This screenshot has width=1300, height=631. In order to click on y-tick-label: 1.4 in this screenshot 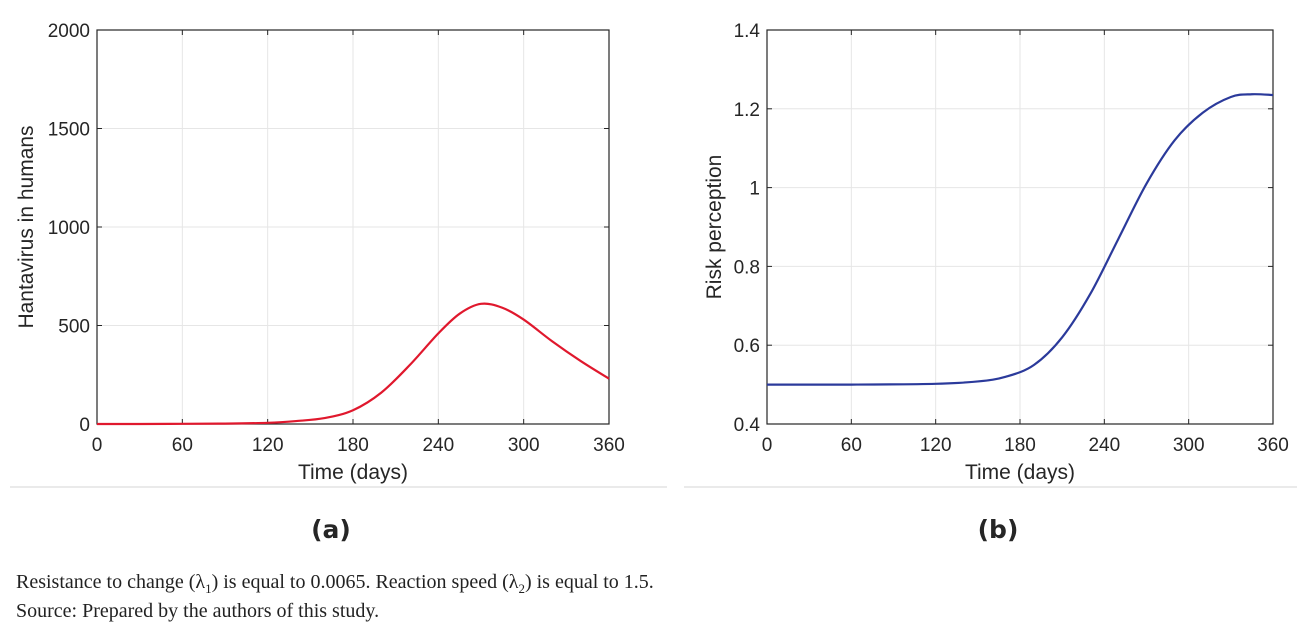, I will do `click(747, 31)`.